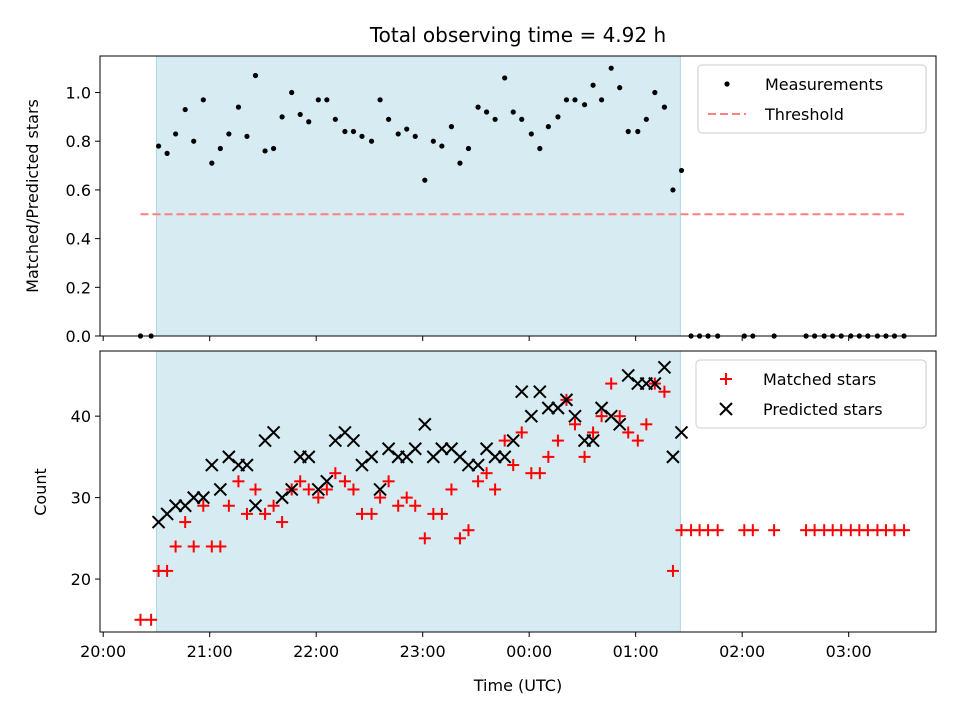  Describe the element at coordinates (849, 651) in the screenshot. I see `x-tick-label: 03:00` at that location.